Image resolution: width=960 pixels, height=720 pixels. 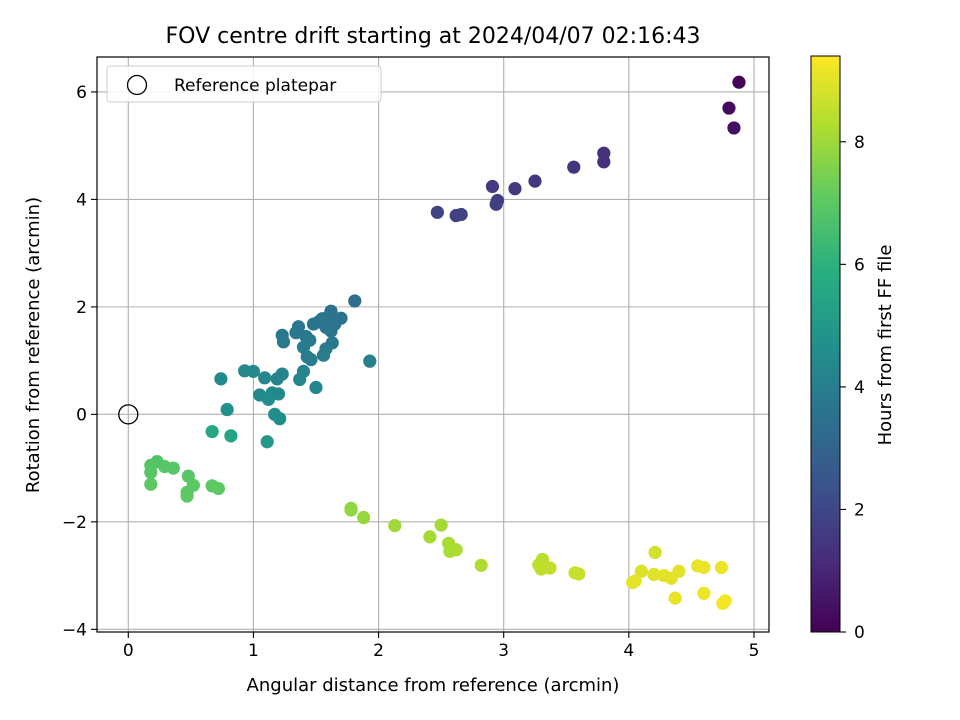 What do you see at coordinates (885, 345) in the screenshot?
I see `colorbar-label: Hours from first FF file` at bounding box center [885, 345].